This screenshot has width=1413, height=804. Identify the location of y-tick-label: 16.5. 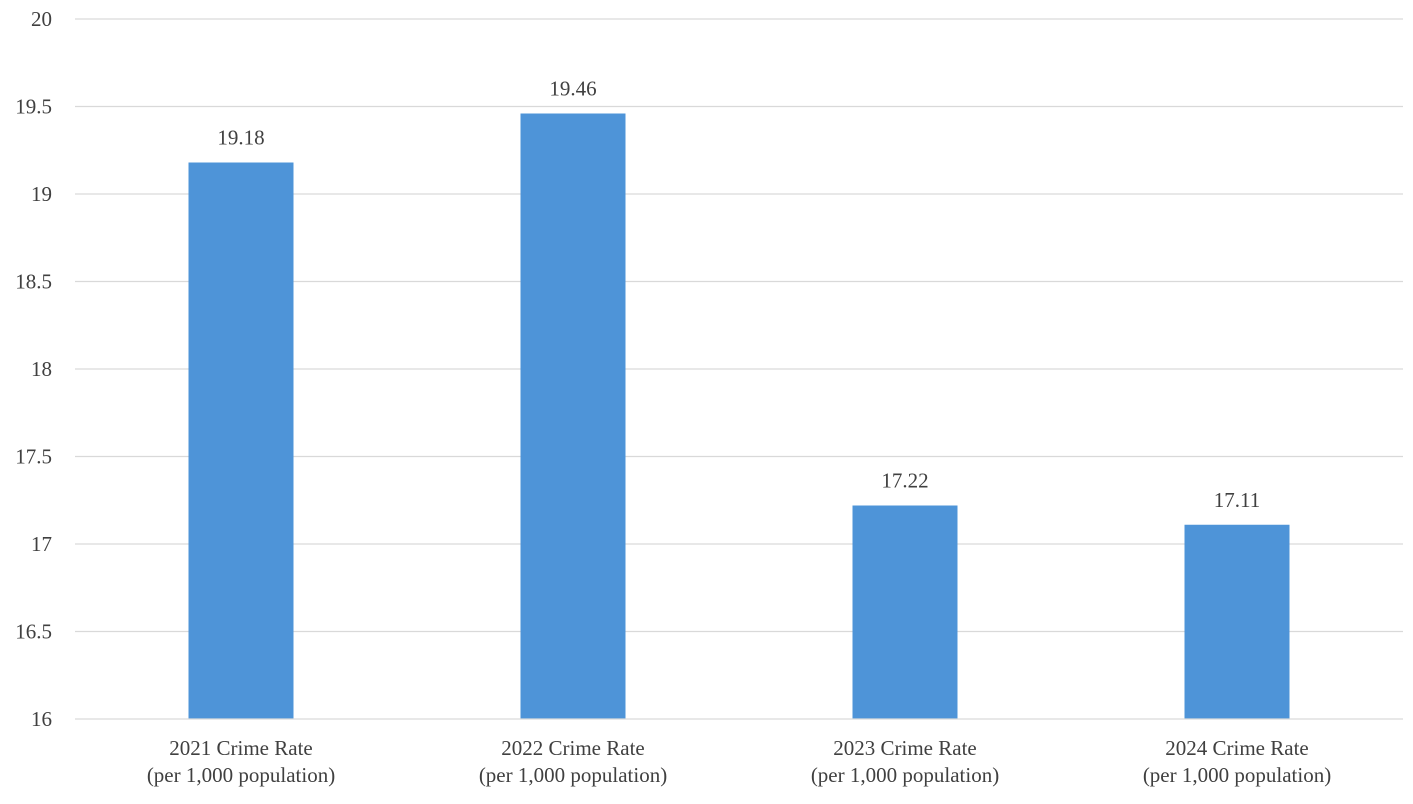
(33, 632).